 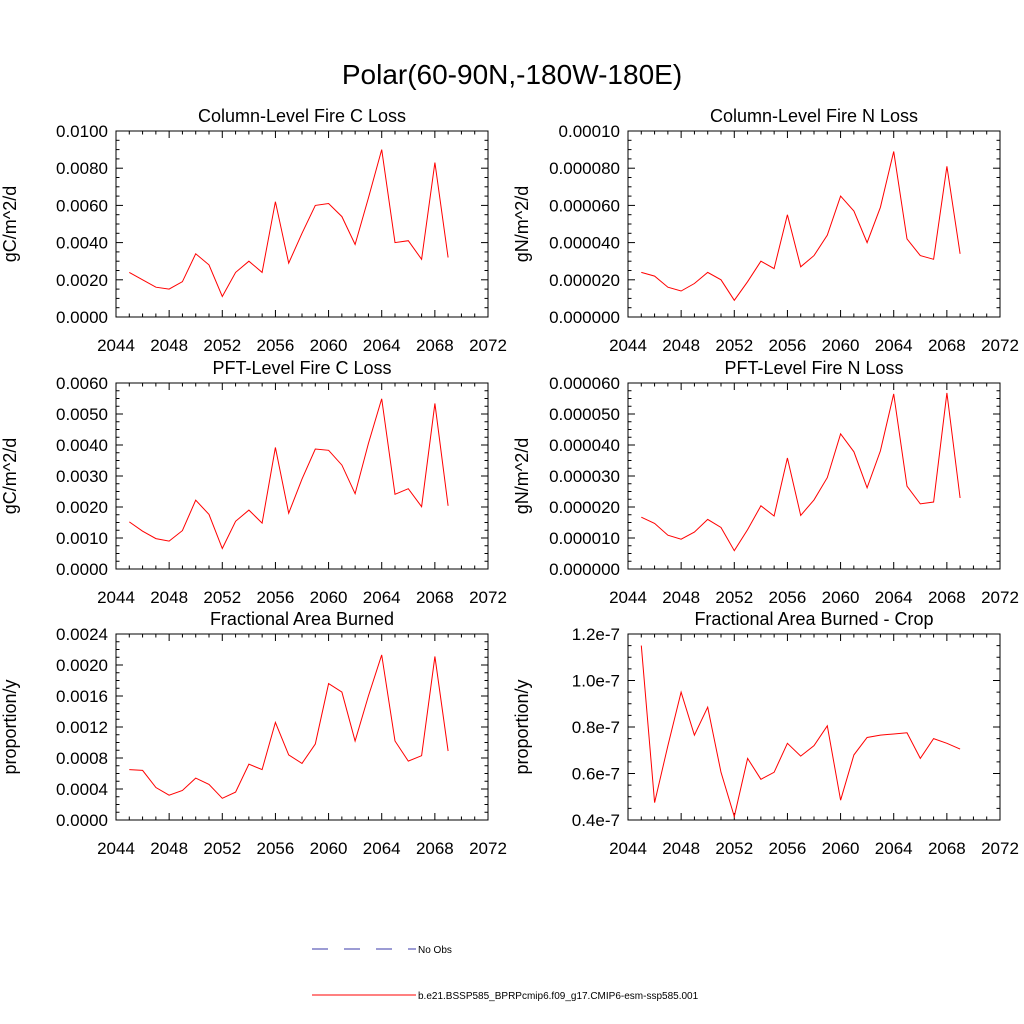 What do you see at coordinates (589, 131) in the screenshot?
I see `y-tick-label: 0.00010` at bounding box center [589, 131].